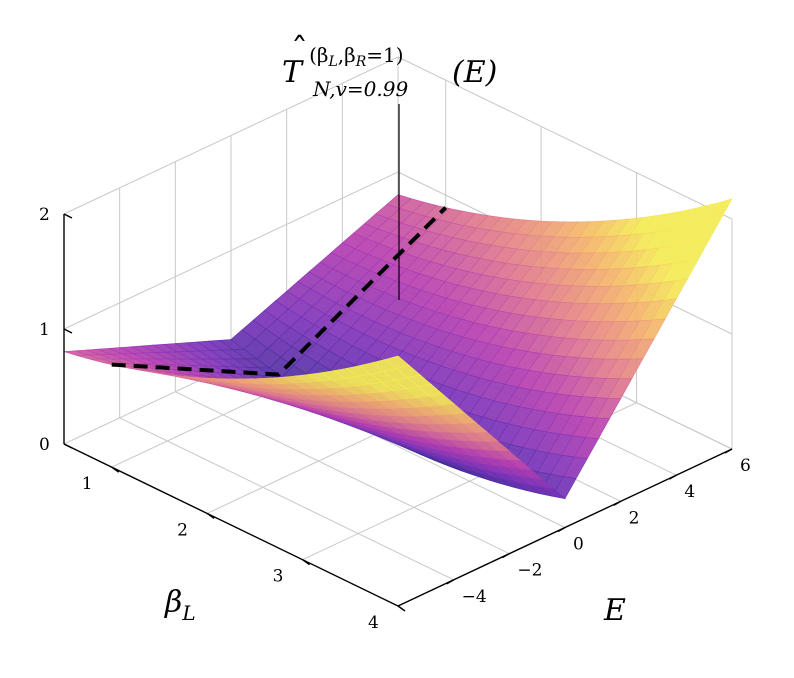 This screenshot has width=794, height=678. Describe the element at coordinates (614, 610) in the screenshot. I see `y-axis-label: E` at that location.